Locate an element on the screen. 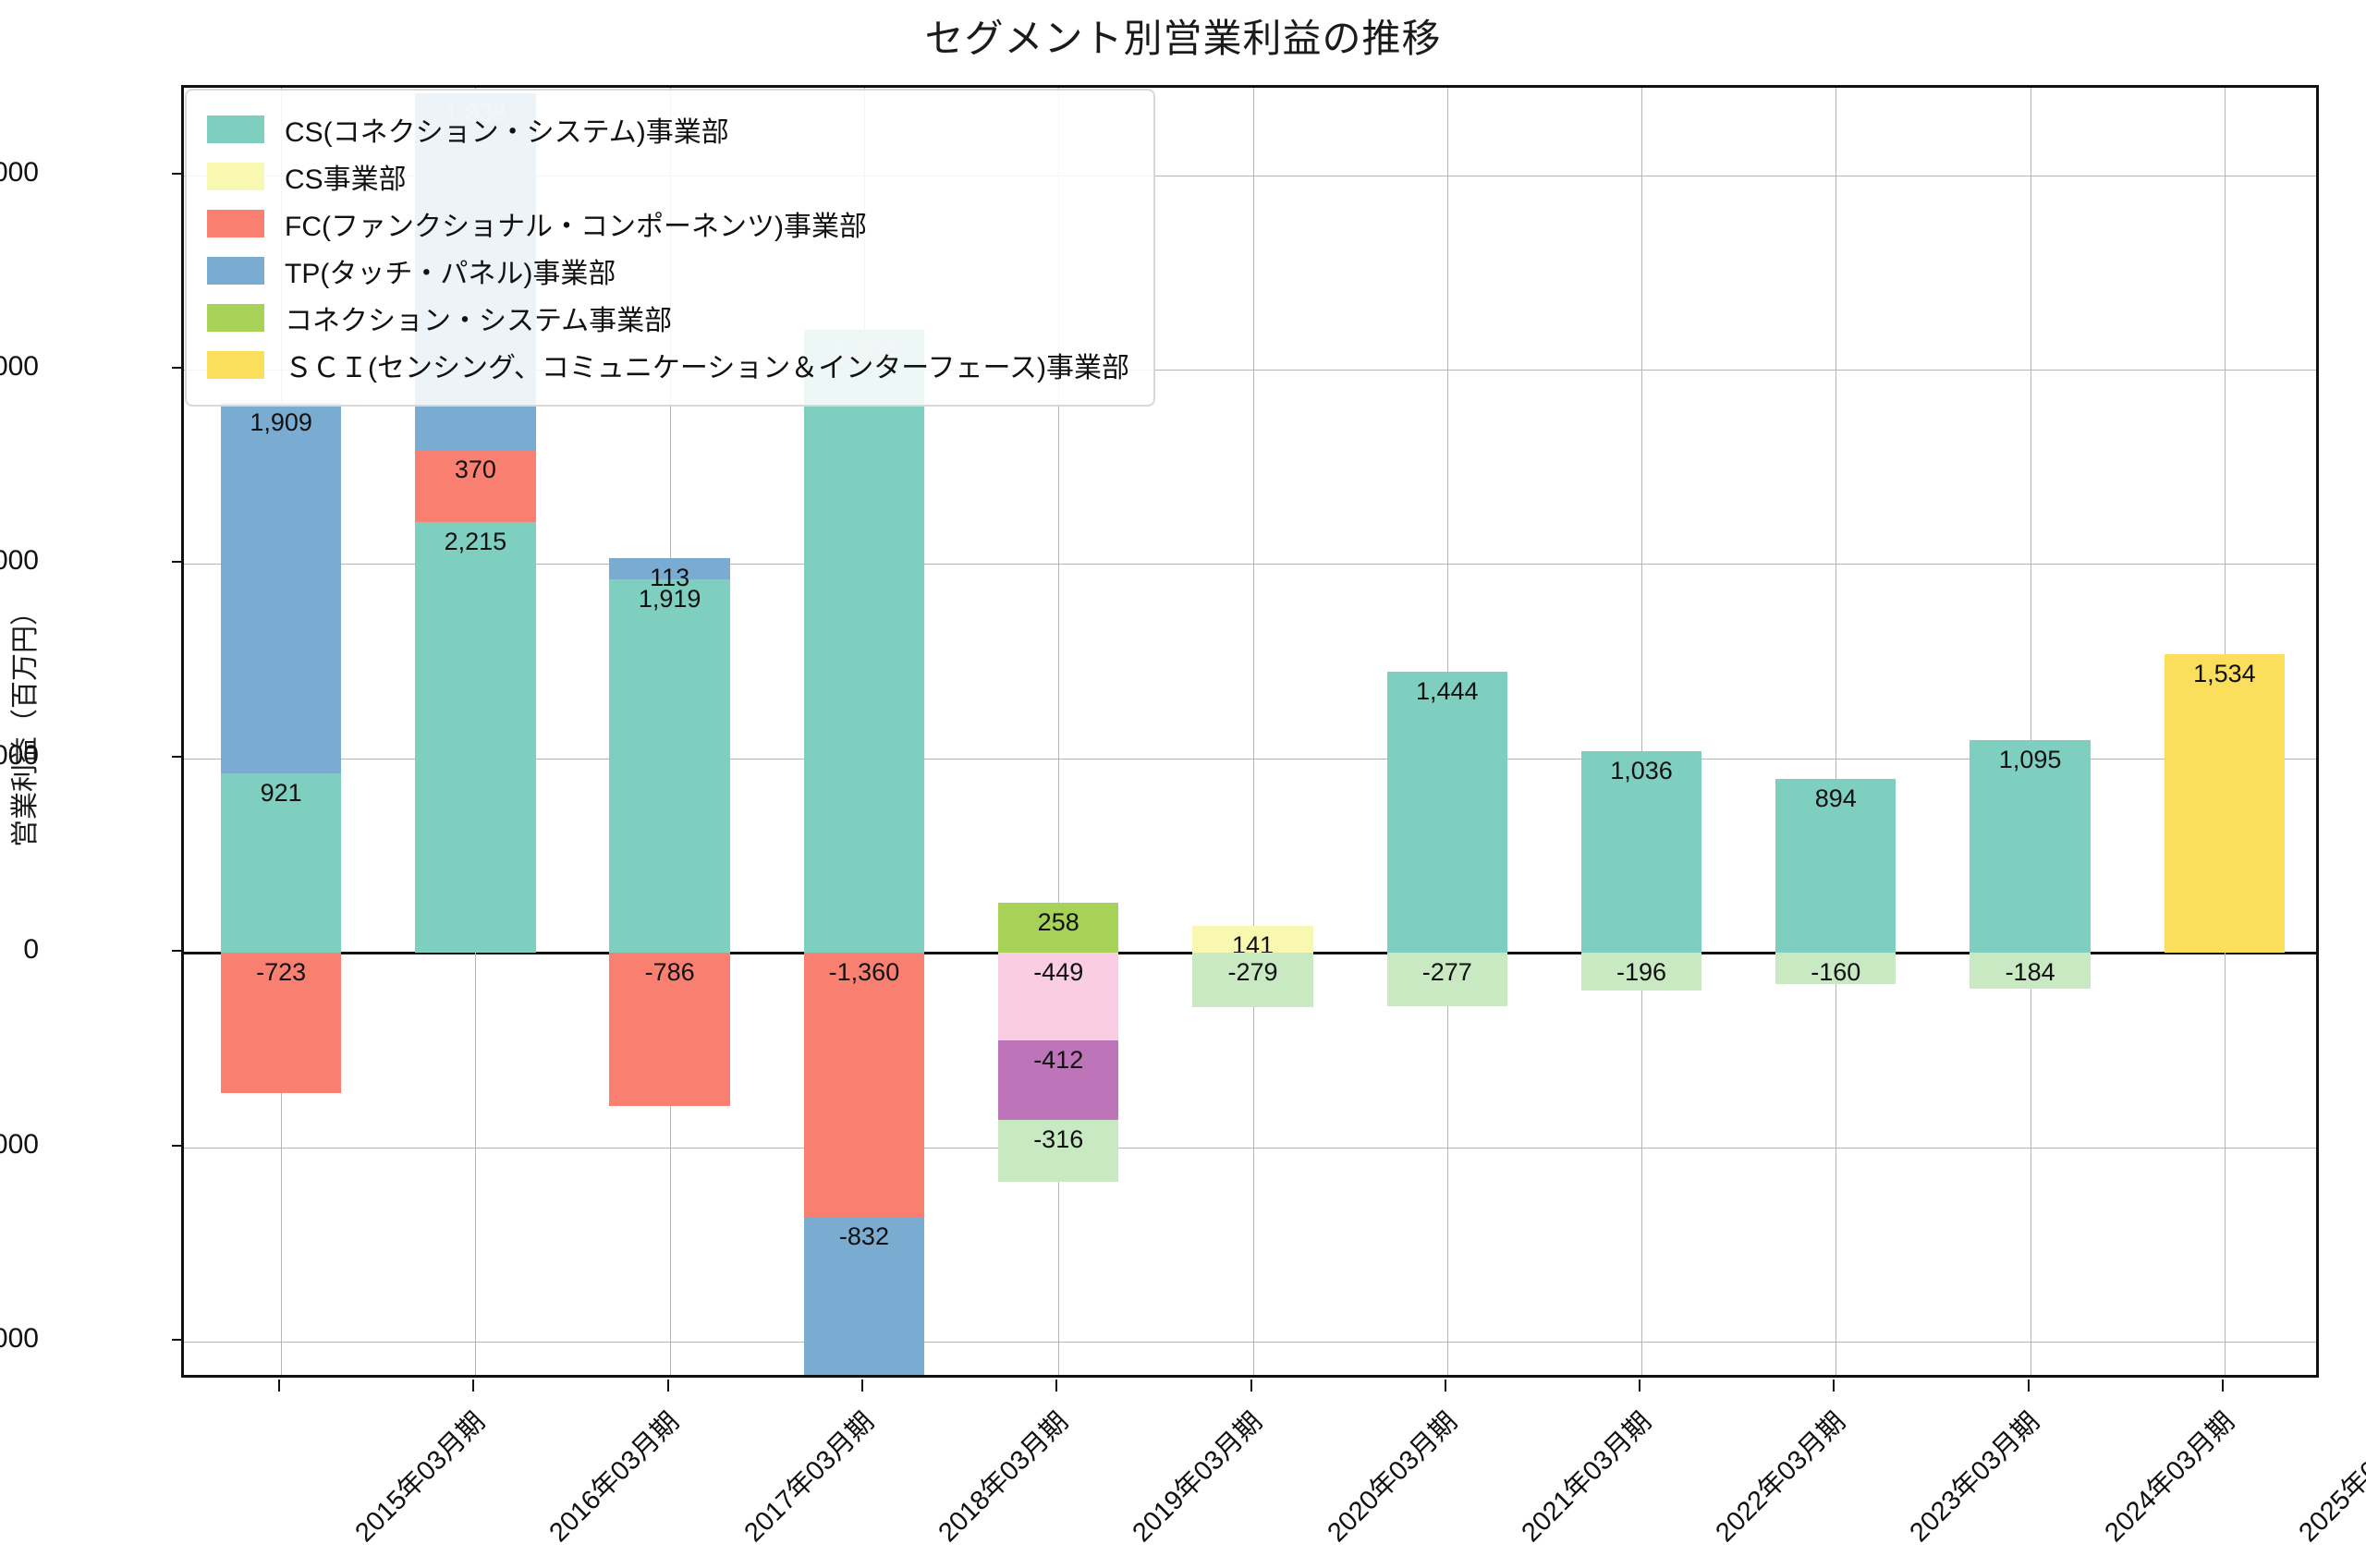 This screenshot has width=2366, height=1568. legend-item-label: CS事業部 is located at coordinates (346, 179).